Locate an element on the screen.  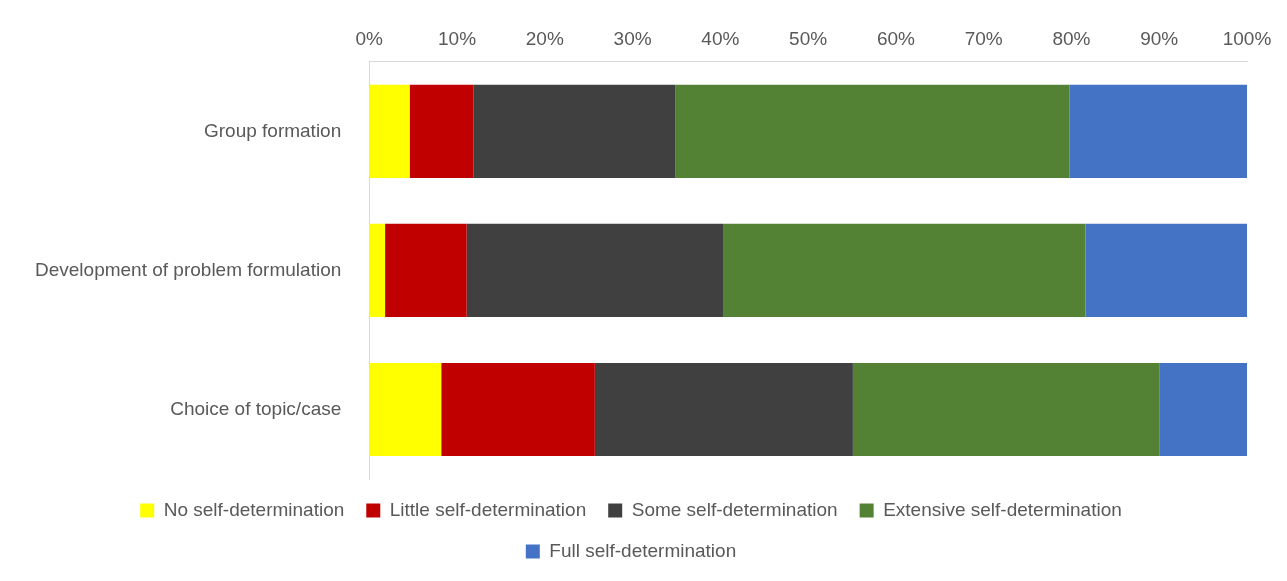
x-tick-label: 0% is located at coordinates (369, 38).